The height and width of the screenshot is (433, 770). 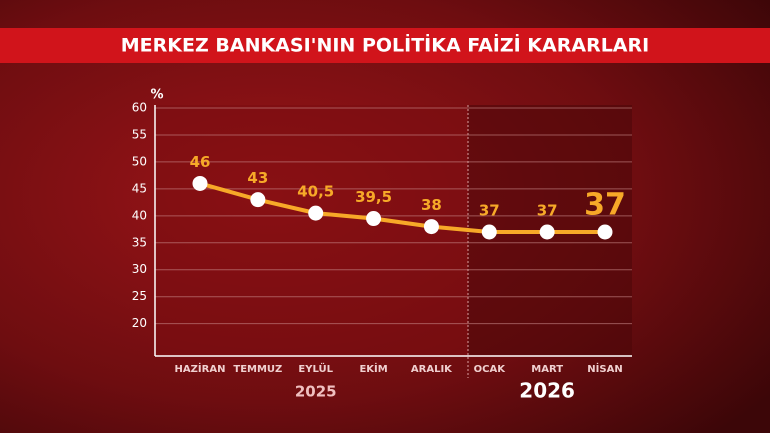 What do you see at coordinates (373, 197) in the screenshot?
I see `data-label: 39,5` at bounding box center [373, 197].